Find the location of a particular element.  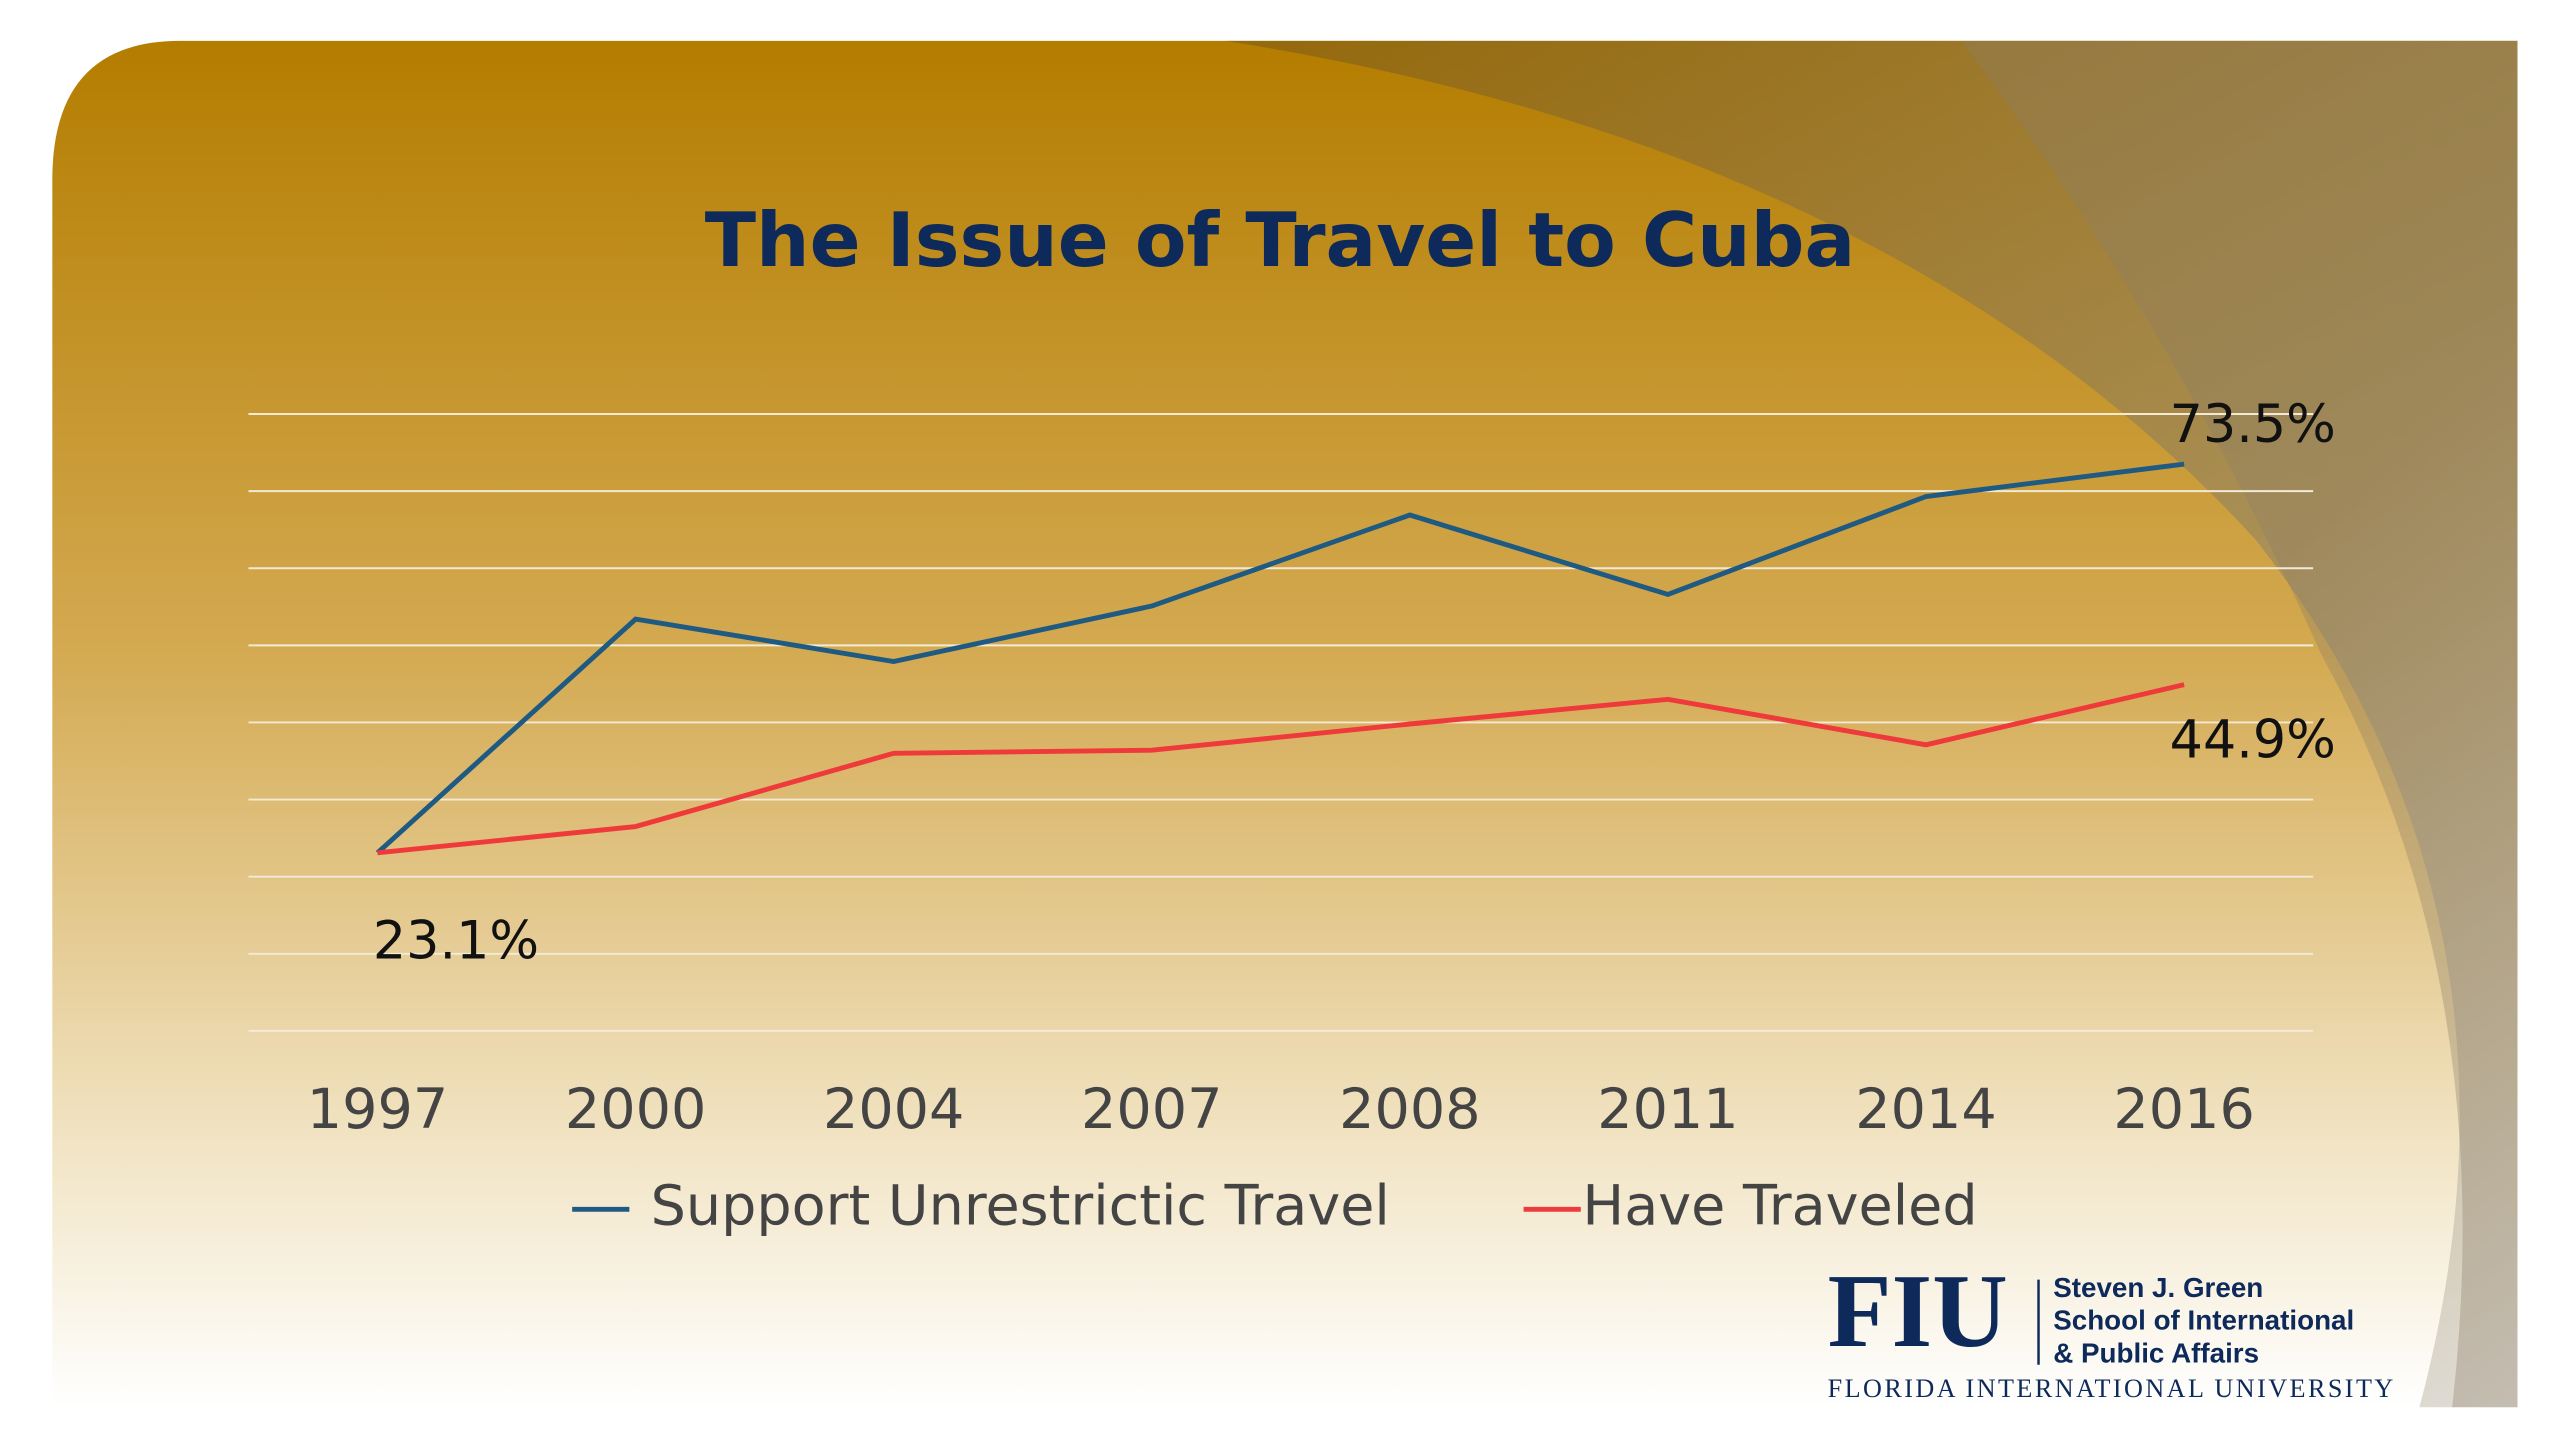

legend-label: Have Traveled is located at coordinates (1779, 1205).